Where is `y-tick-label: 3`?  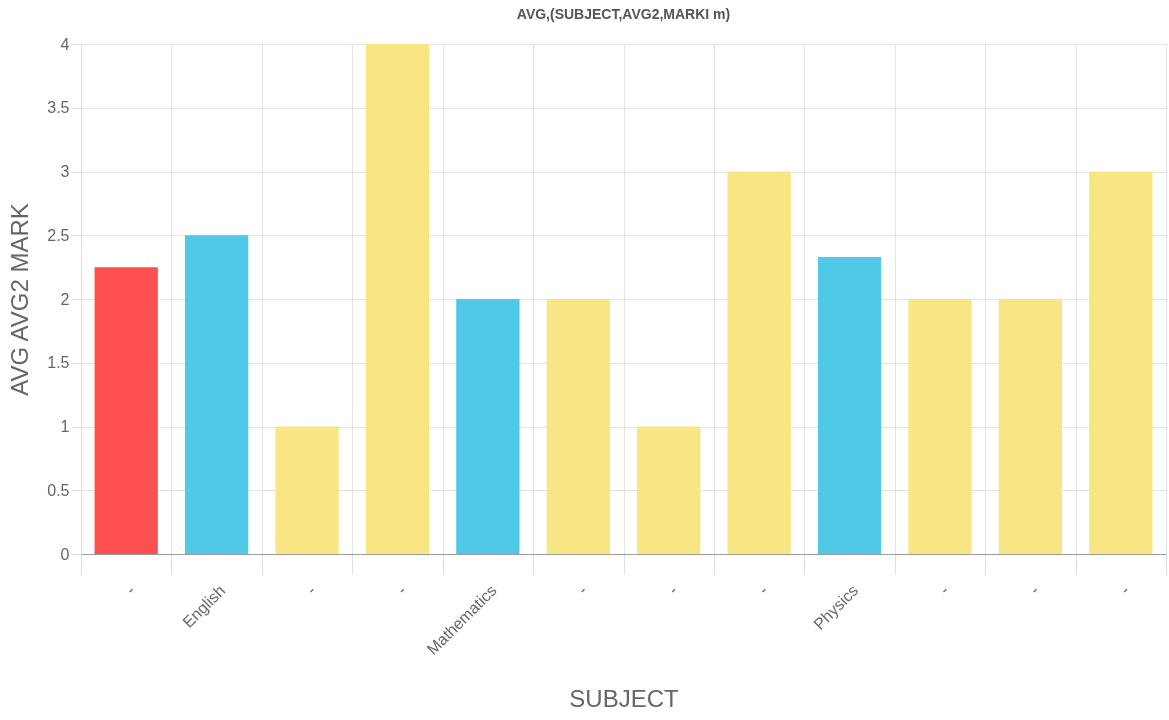 y-tick-label: 3 is located at coordinates (65, 171).